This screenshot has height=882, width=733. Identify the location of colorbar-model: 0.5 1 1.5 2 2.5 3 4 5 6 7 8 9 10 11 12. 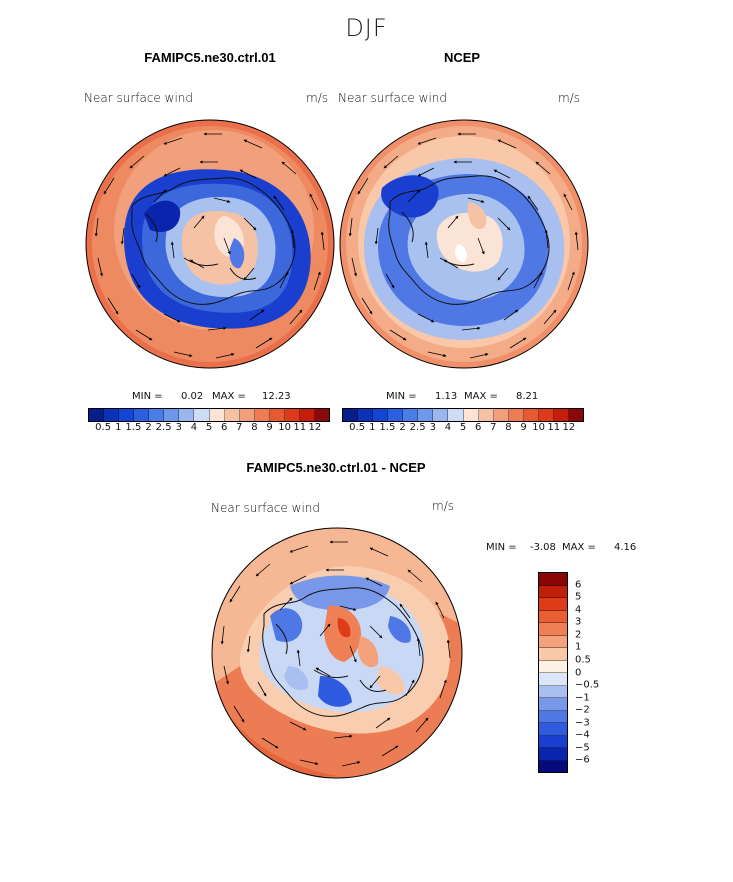
(209, 421).